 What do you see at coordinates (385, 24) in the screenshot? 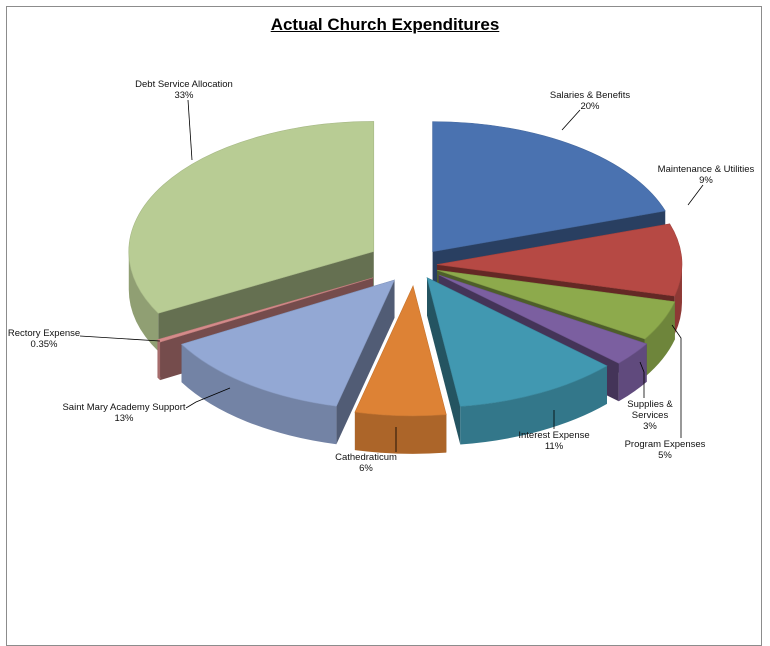
I see `chart-title: Actual Church Expenditures` at bounding box center [385, 24].